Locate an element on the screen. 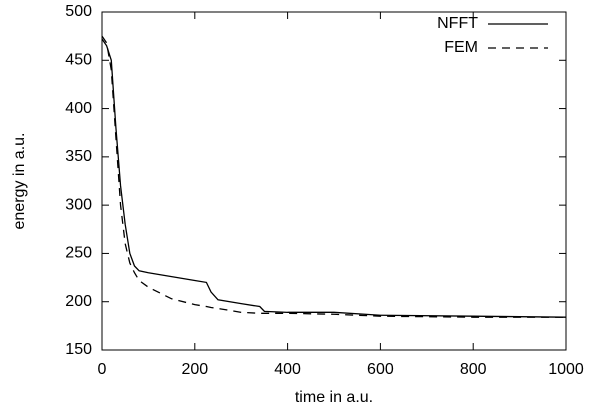 Image resolution: width=592 pixels, height=411 pixels. y-tick-label: 350 is located at coordinates (78, 156).